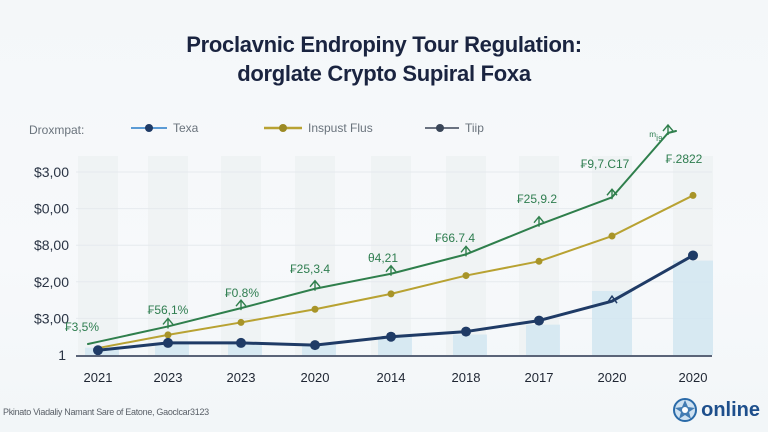 The height and width of the screenshot is (432, 768). Describe the element at coordinates (82, 327) in the screenshot. I see `data-label: ₣3,5%` at that location.